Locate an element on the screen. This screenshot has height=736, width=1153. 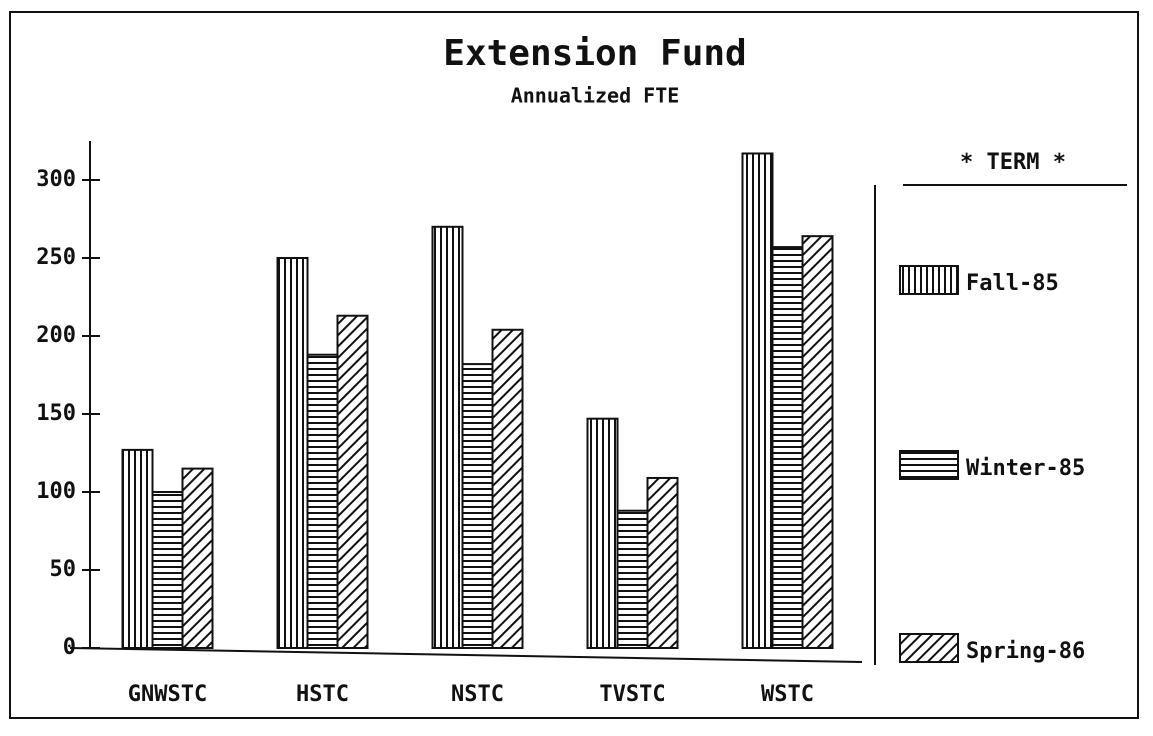
chart-subtitle: Annualized FTE is located at coordinates (595, 96).